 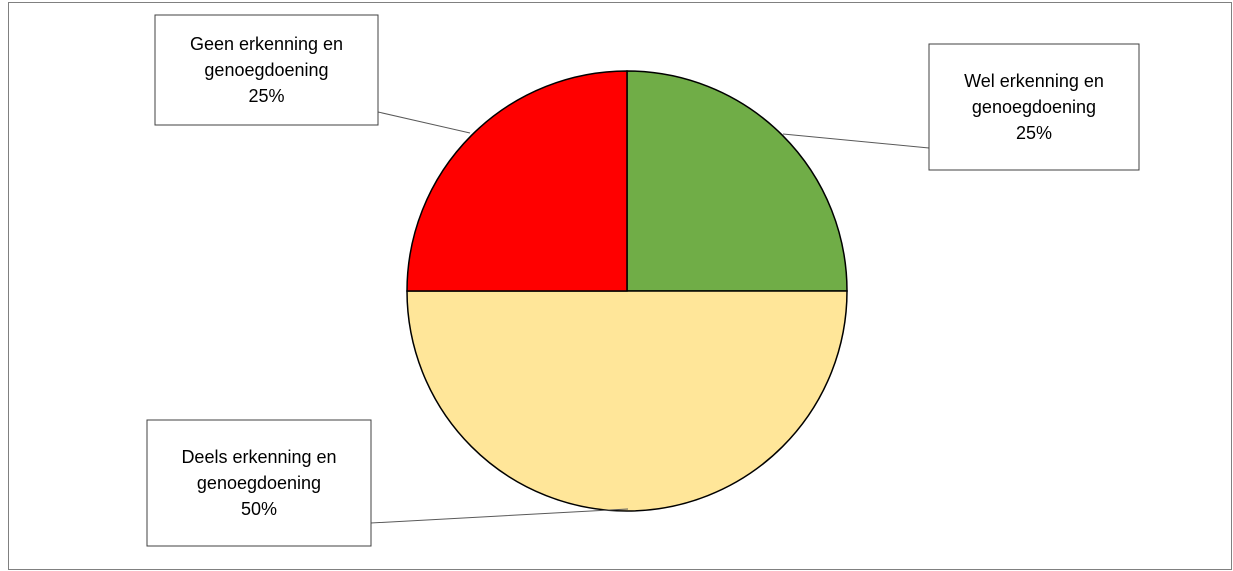 I want to click on data-label-0: Wel erkenning en genoegdoening 25%, so click(x=1034, y=107).